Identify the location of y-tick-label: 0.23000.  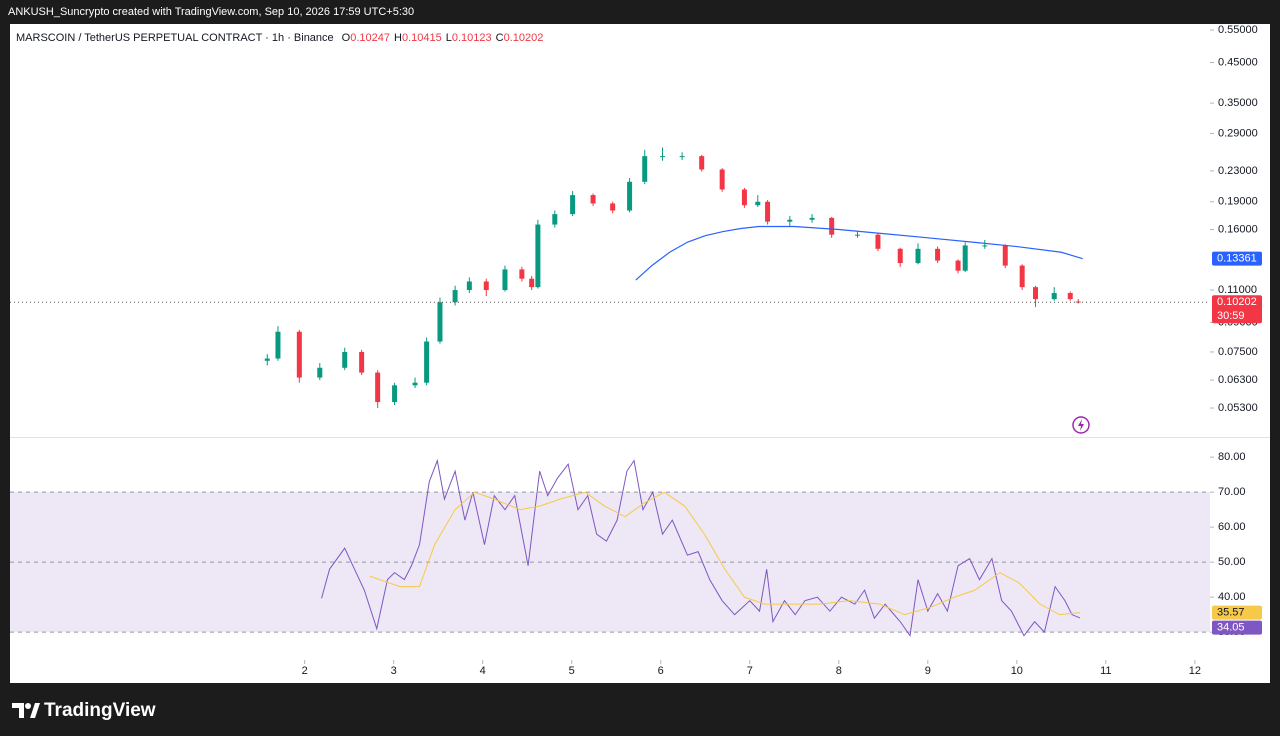
(1238, 171).